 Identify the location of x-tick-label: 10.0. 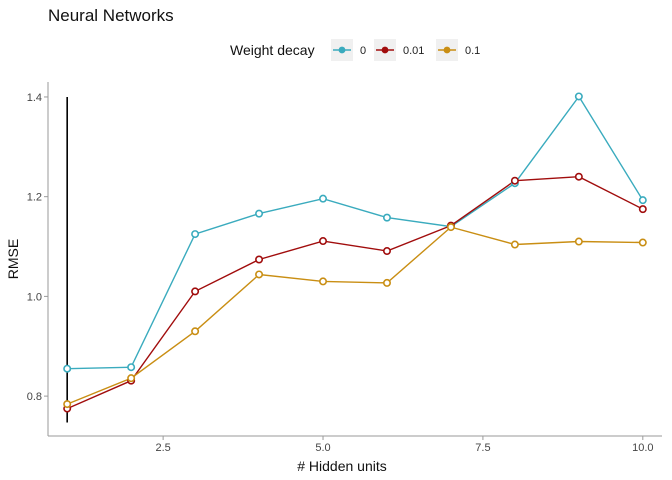
(642, 448).